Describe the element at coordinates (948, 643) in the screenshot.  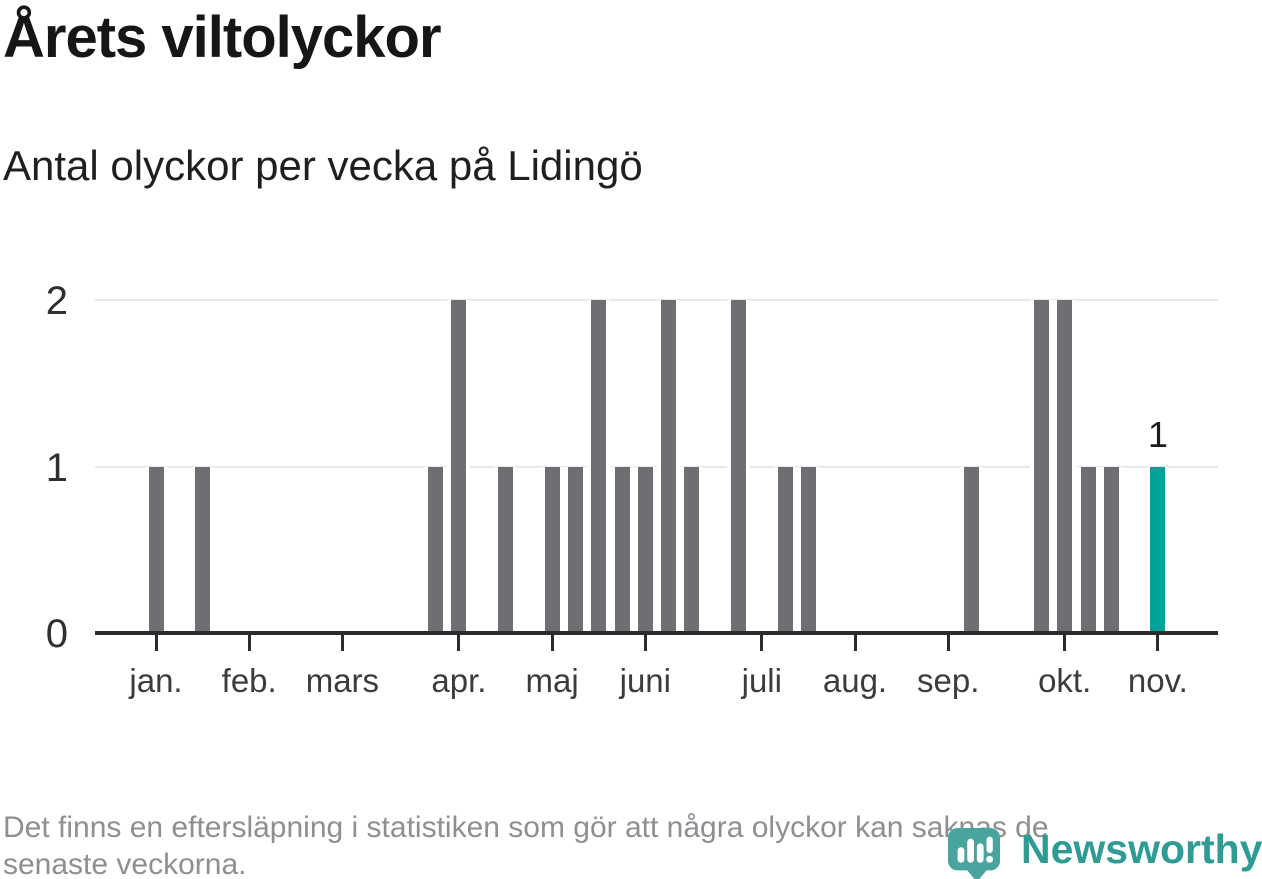
I see `x-axis-tick-sep` at that location.